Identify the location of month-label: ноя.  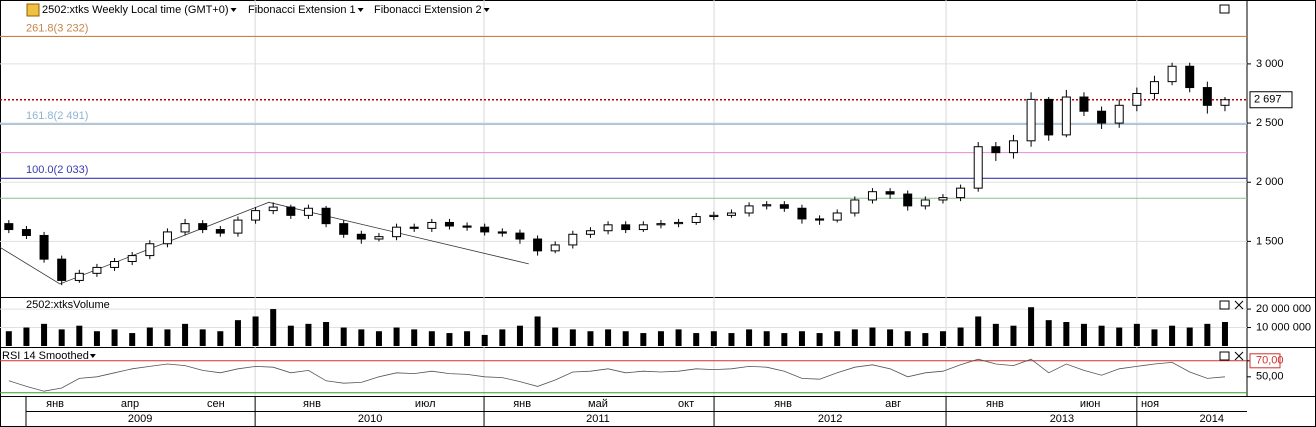
(1150, 404).